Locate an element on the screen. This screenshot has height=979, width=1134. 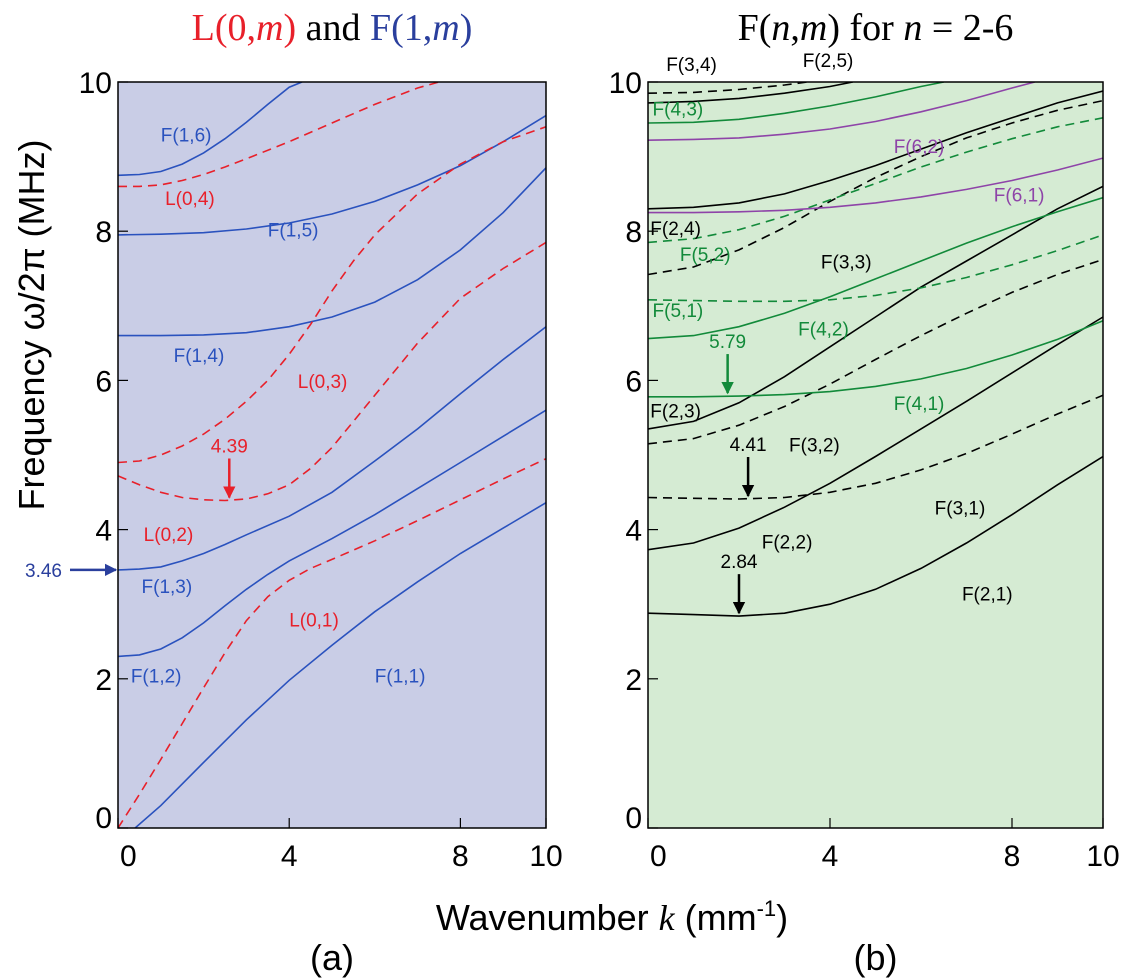
panel-title-part: and is located at coordinates (333, 28).